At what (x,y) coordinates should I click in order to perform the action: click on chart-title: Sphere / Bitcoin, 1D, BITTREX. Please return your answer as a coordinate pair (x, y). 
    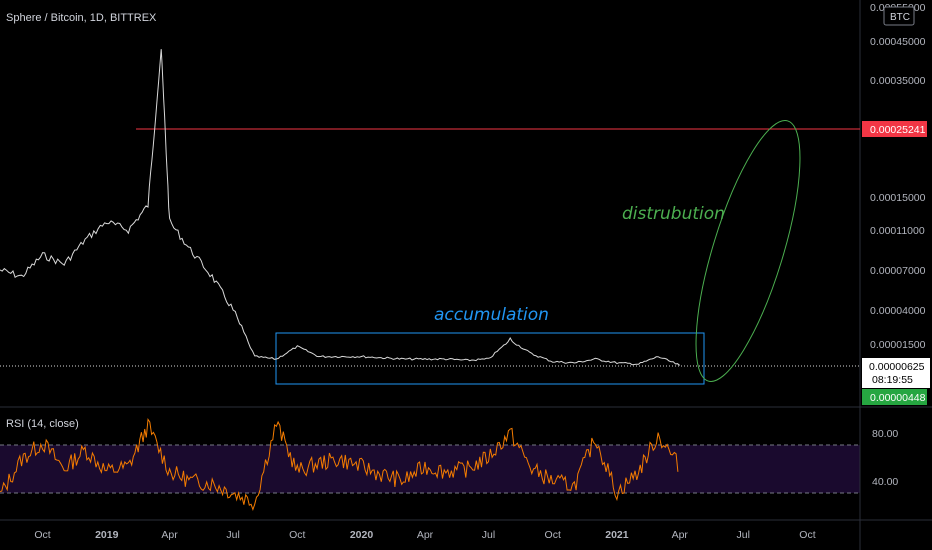
    Looking at the image, I should click on (81, 18).